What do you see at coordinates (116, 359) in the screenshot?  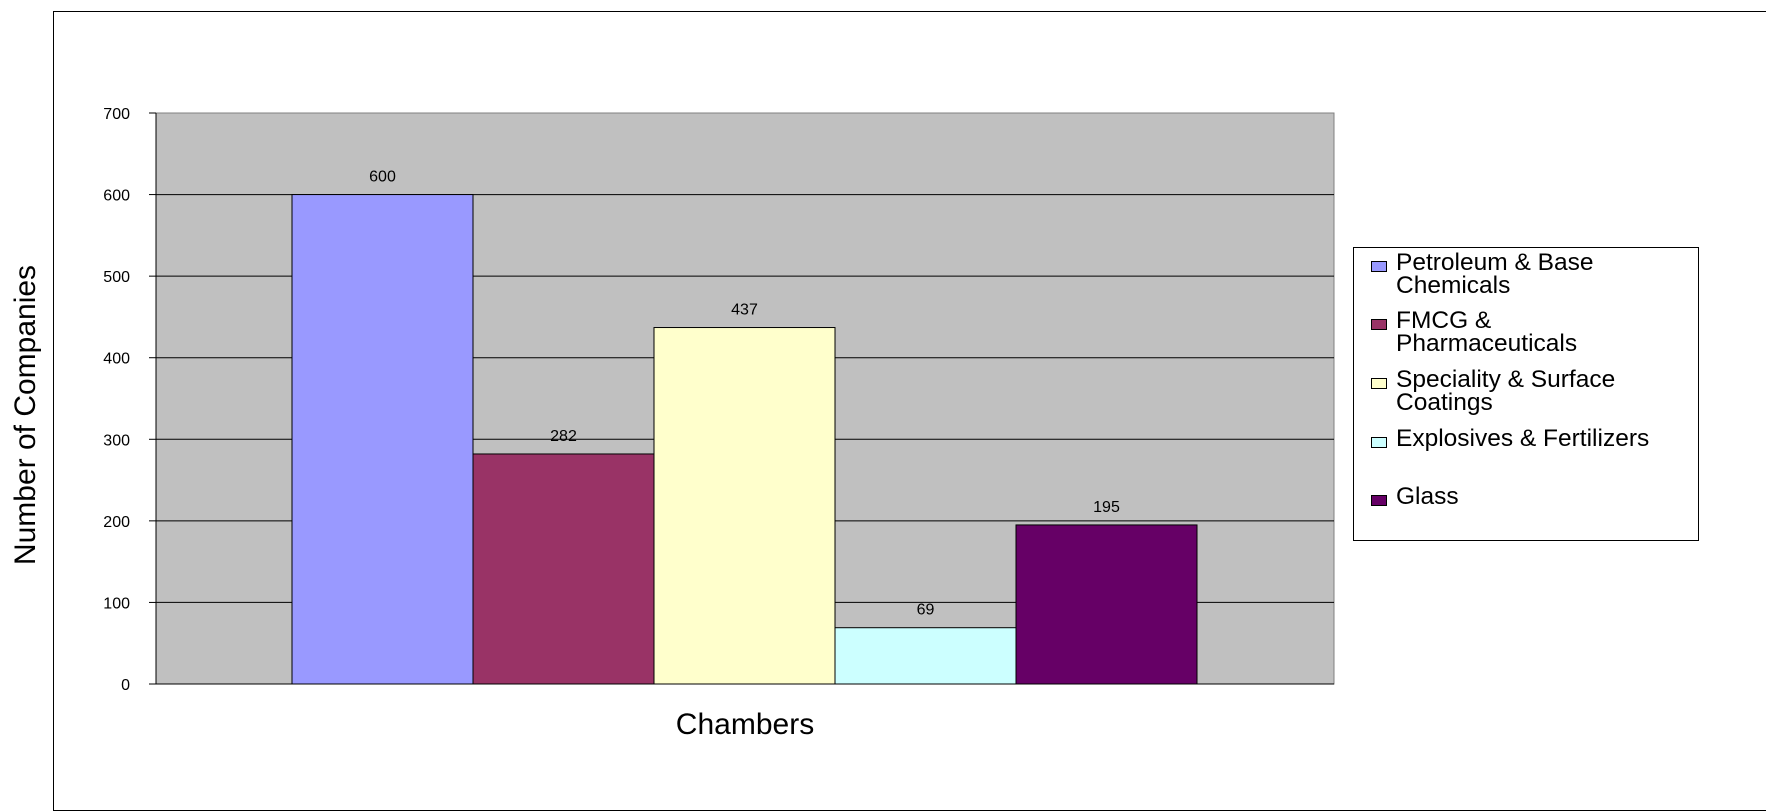 I see `y-tick-label: 400` at bounding box center [116, 359].